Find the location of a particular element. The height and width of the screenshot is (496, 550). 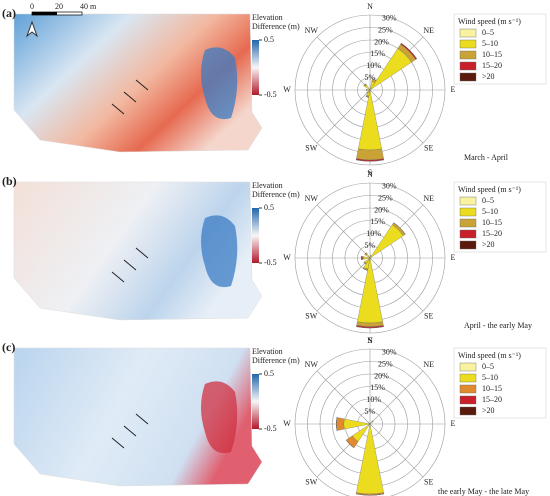

panel-label: (a) is located at coordinates (9, 13).